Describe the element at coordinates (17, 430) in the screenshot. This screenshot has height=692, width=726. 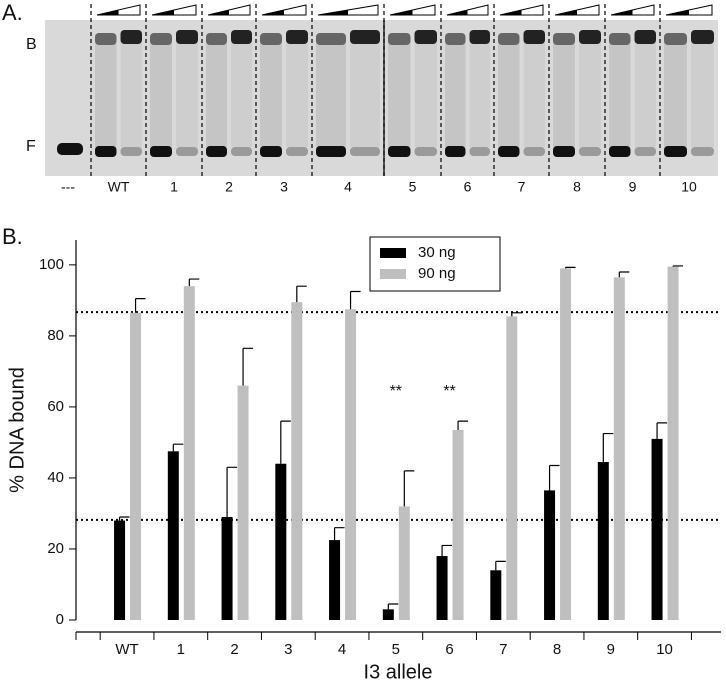
I see `y-axis-label: % DNA bound` at that location.